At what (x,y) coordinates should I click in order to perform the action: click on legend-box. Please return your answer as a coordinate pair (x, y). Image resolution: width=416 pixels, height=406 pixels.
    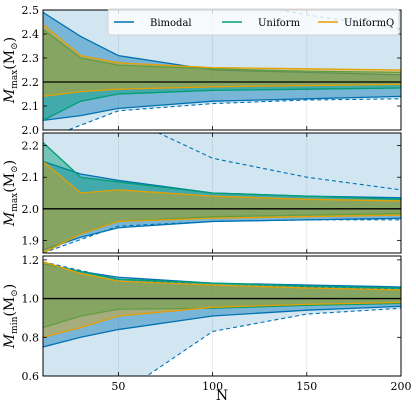
    Looking at the image, I should click on (253, 22).